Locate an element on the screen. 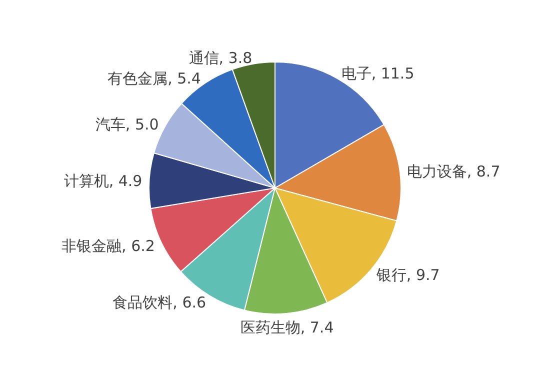 The height and width of the screenshot is (378, 550). slice-label: 医药生物, 7.4 is located at coordinates (287, 327).